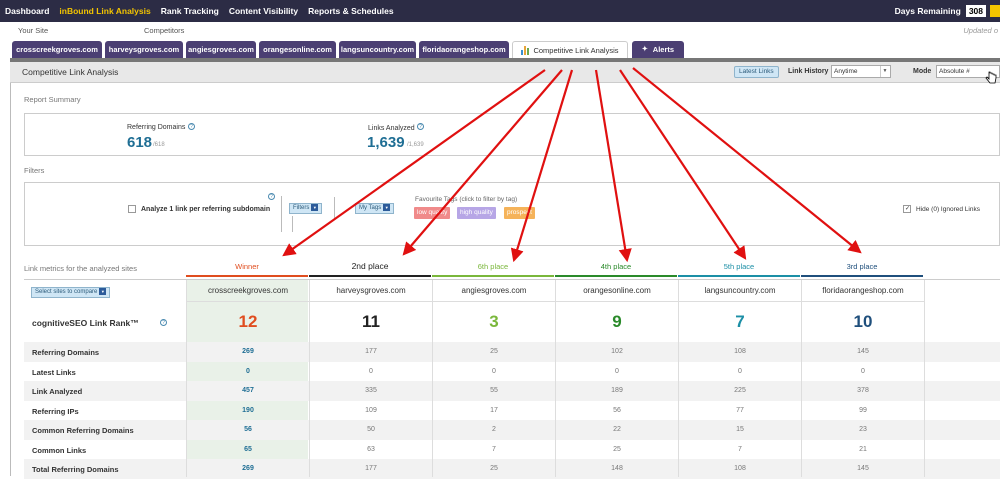 This screenshot has height=479, width=1000. What do you see at coordinates (644, 49) in the screenshot?
I see `bell-icon: ✦` at bounding box center [644, 49].